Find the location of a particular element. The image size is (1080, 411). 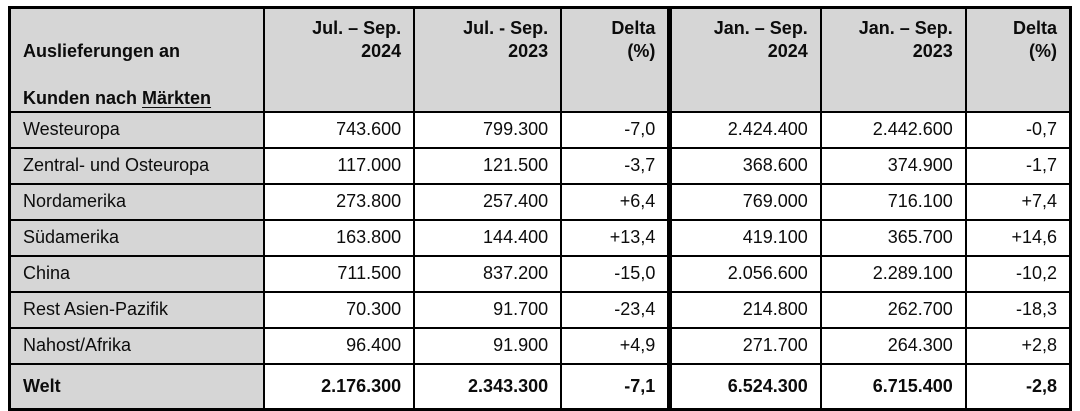

value-cell: 2.442.600 is located at coordinates (893, 129).